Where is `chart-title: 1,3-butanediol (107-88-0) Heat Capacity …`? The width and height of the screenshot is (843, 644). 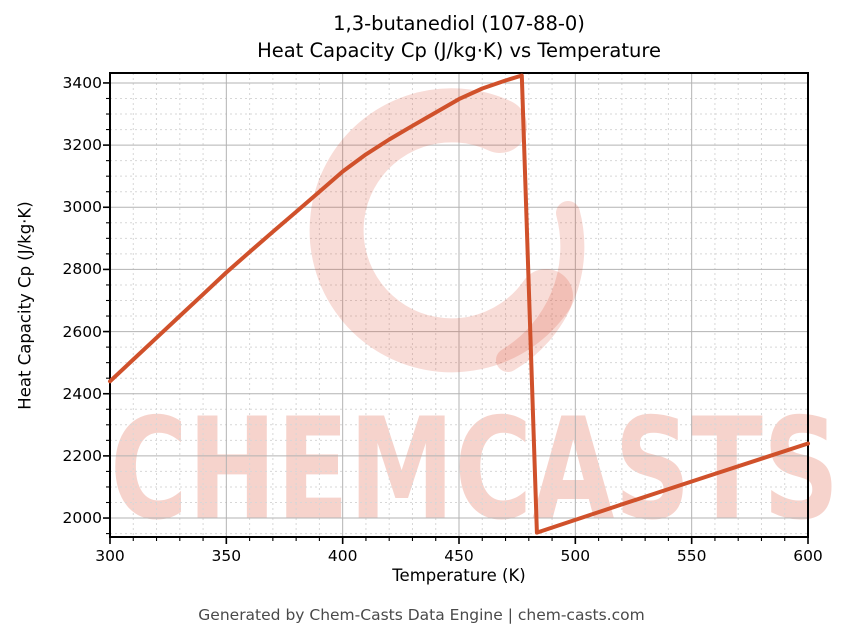 chart-title: 1,3-butanediol (107-88-0) Heat Capacity … is located at coordinates (459, 37).